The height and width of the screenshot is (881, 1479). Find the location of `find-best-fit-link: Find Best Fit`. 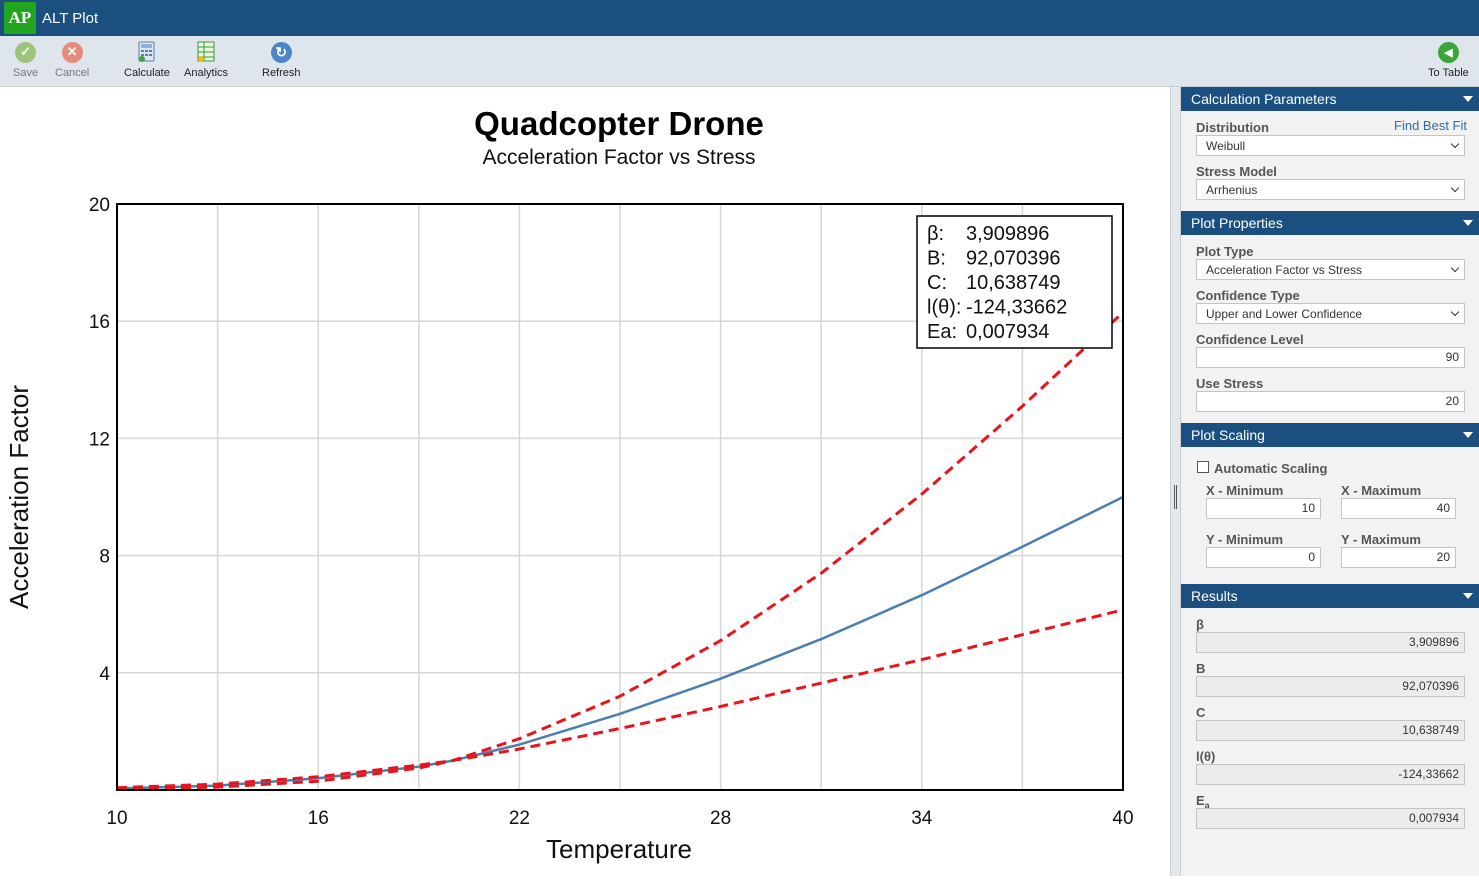

find-best-fit-link: Find Best Fit is located at coordinates (1430, 125).